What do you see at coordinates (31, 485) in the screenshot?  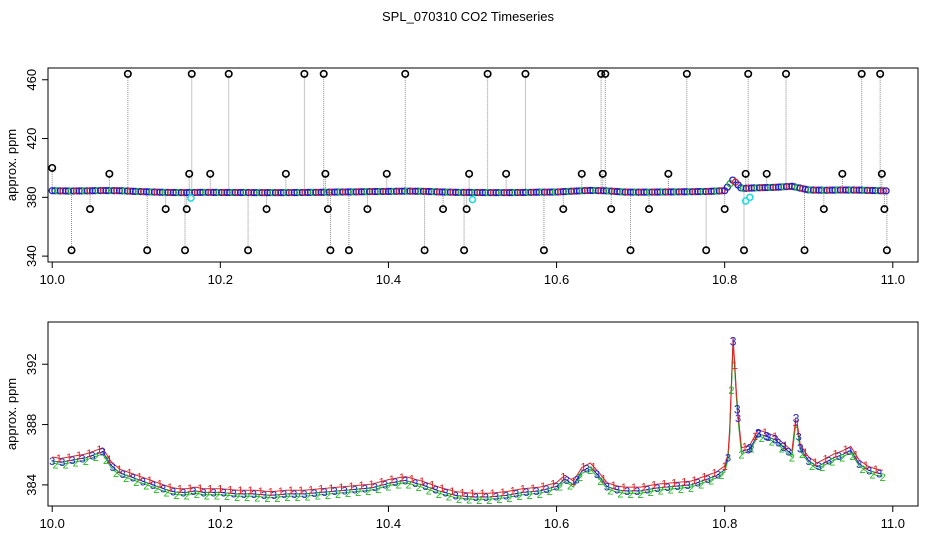 I see `y-tick-label: 384` at bounding box center [31, 485].